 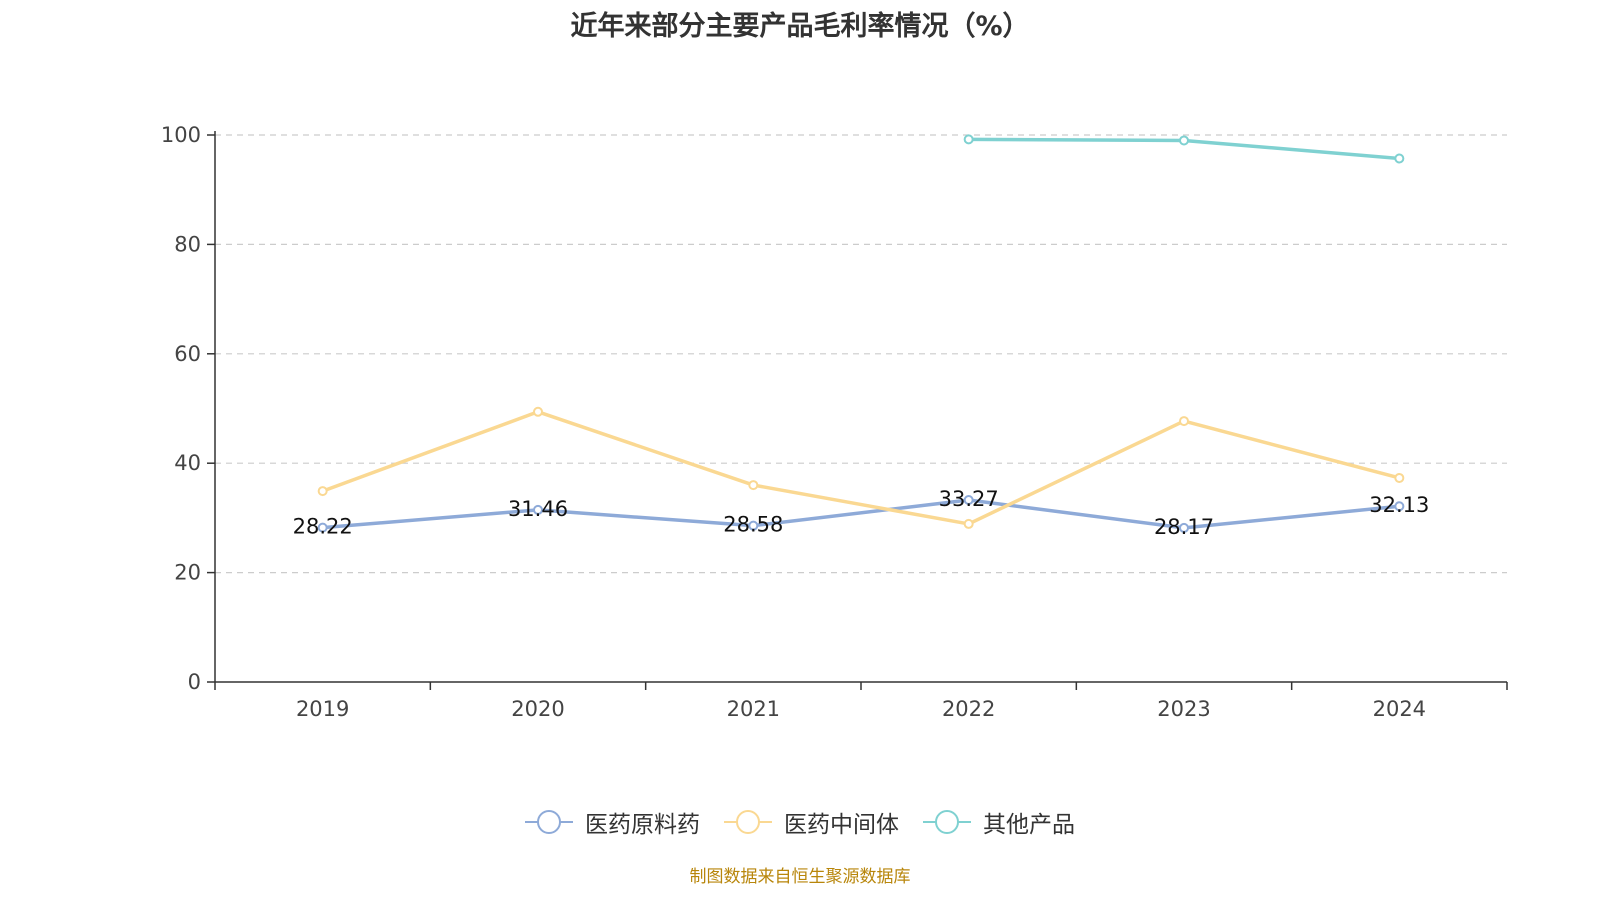 I want to click on data-label: 28.17, so click(x=1184, y=527).